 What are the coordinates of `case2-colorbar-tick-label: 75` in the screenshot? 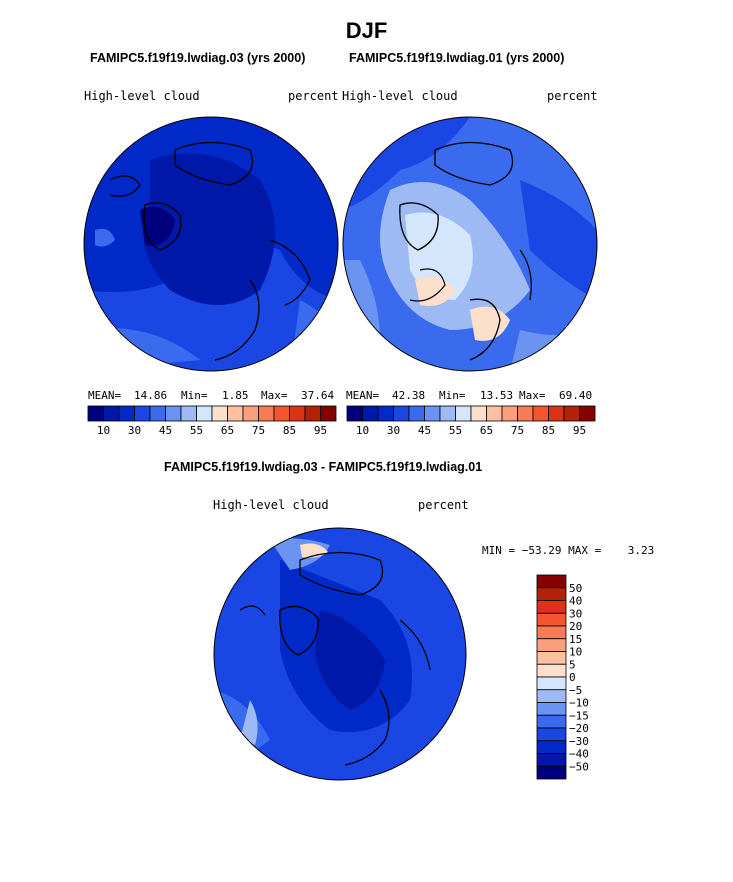 It's located at (517, 430).